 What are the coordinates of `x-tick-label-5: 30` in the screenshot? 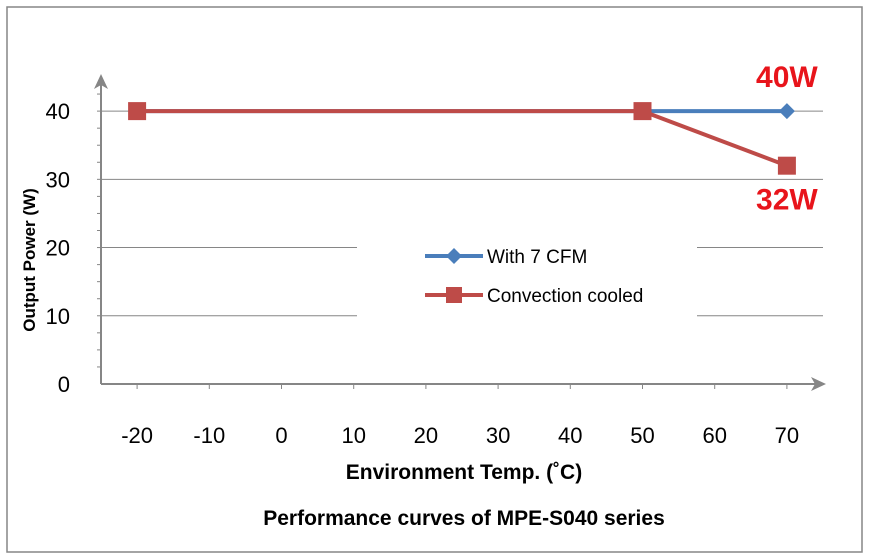 It's located at (498, 435).